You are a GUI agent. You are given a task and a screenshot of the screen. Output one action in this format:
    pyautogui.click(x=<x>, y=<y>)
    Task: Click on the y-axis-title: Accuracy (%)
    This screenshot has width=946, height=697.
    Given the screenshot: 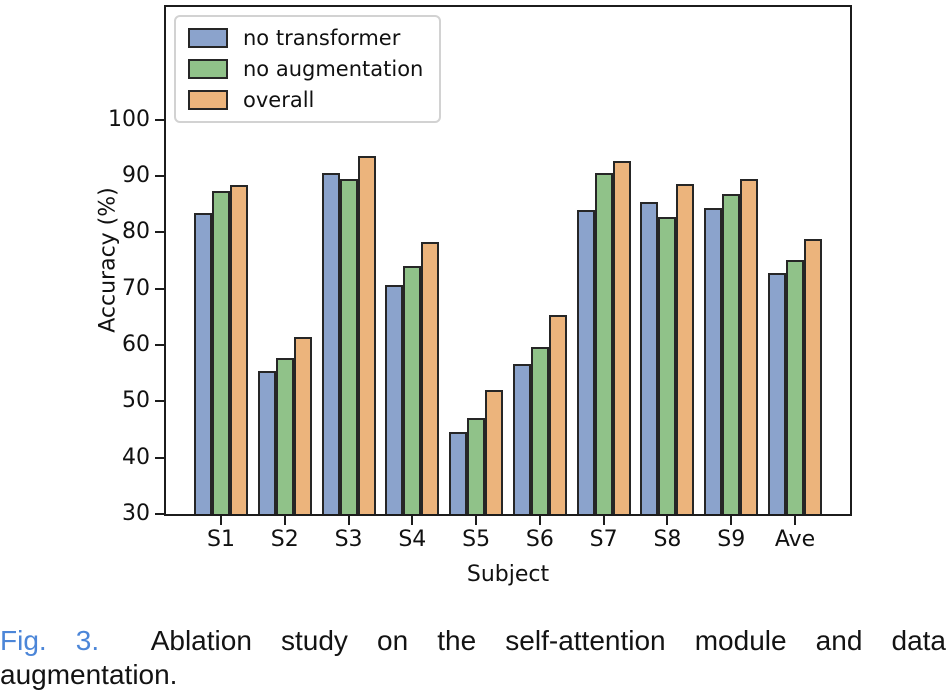 What is the action you would take?
    pyautogui.click(x=108, y=260)
    